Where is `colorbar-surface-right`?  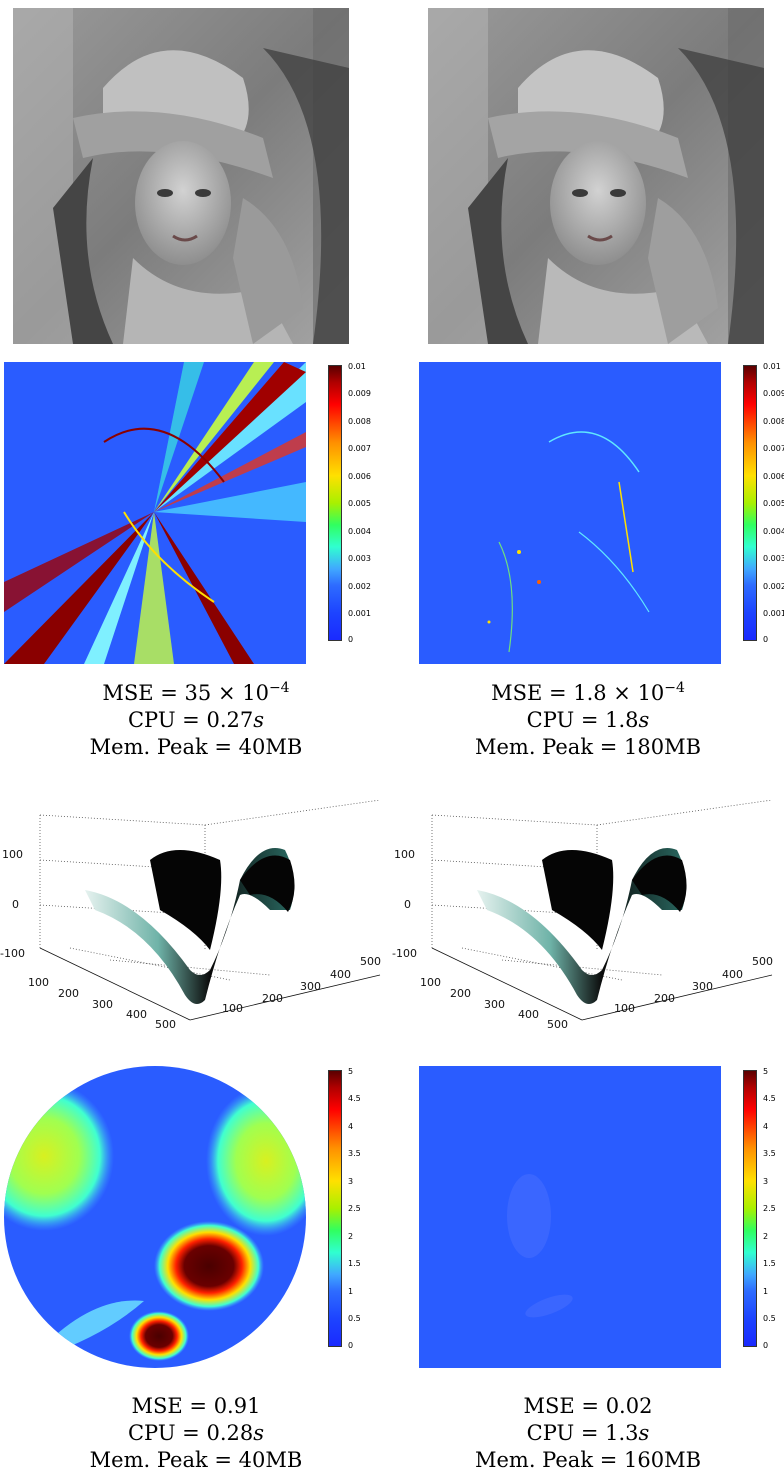 colorbar-surface-right is located at coordinates (750, 1208).